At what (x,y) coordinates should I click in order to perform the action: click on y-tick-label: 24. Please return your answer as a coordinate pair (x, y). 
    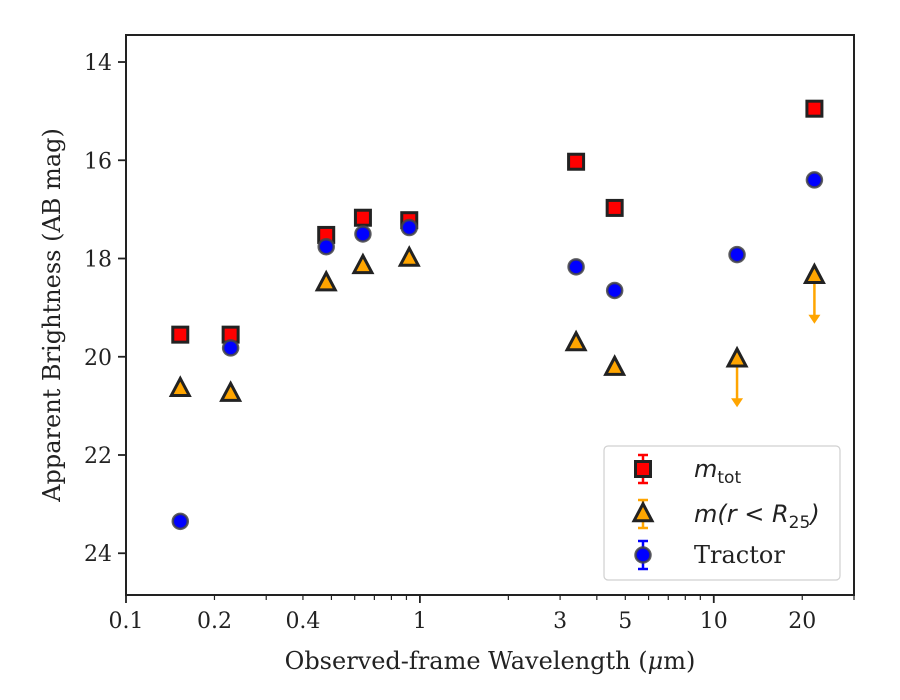
    Looking at the image, I should click on (98, 554).